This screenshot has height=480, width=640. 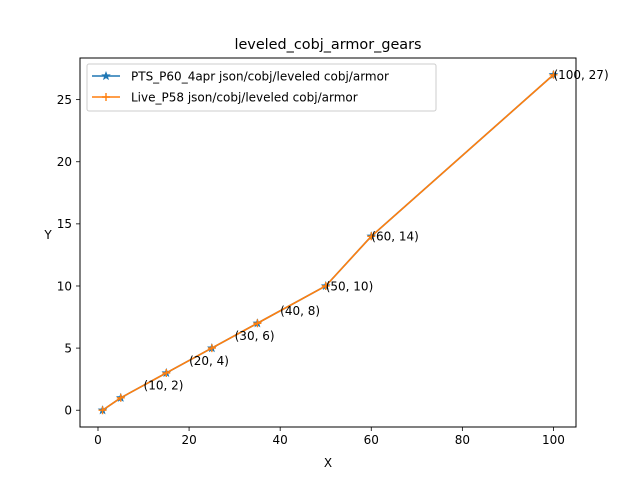 What do you see at coordinates (244, 97) in the screenshot?
I see `legend-label: Live_P58 json/cobj/leveled cobj/armor` at bounding box center [244, 97].